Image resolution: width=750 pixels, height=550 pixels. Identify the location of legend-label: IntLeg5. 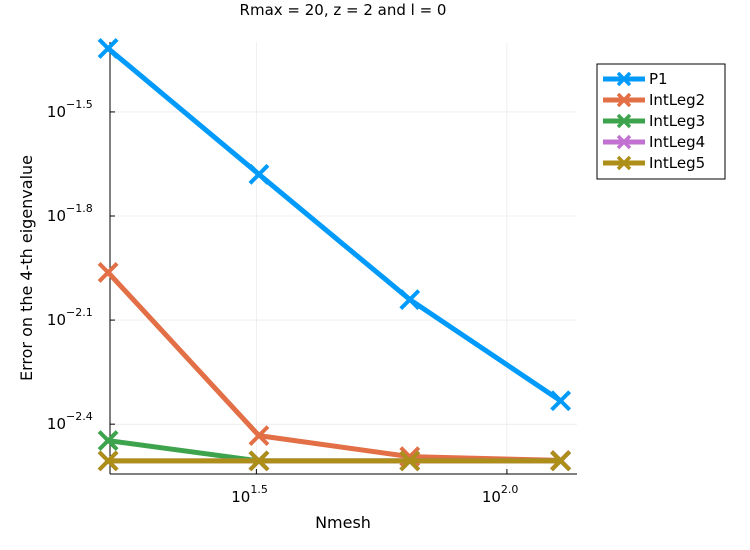
(677, 163).